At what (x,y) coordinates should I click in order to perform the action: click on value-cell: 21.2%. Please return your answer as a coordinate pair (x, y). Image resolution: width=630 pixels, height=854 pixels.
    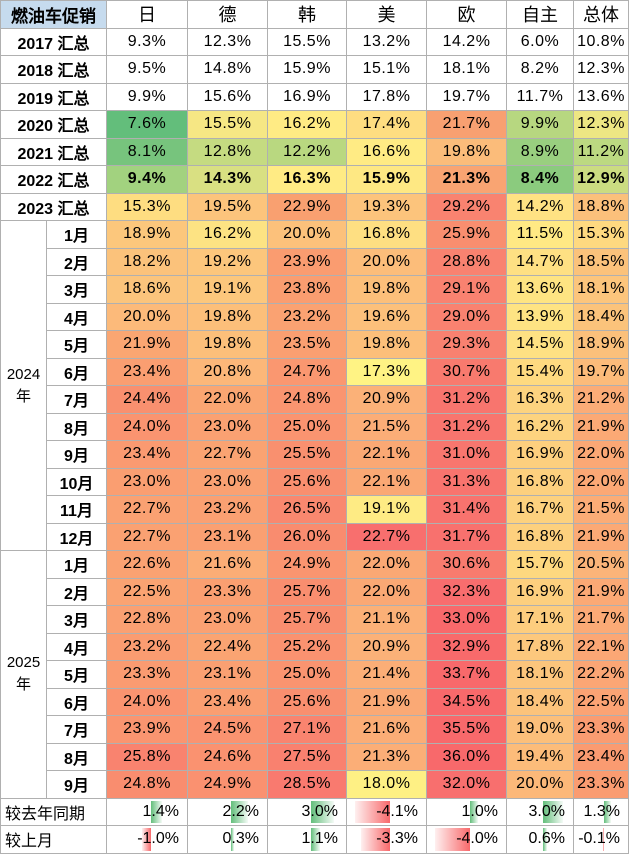
    Looking at the image, I should click on (601, 399).